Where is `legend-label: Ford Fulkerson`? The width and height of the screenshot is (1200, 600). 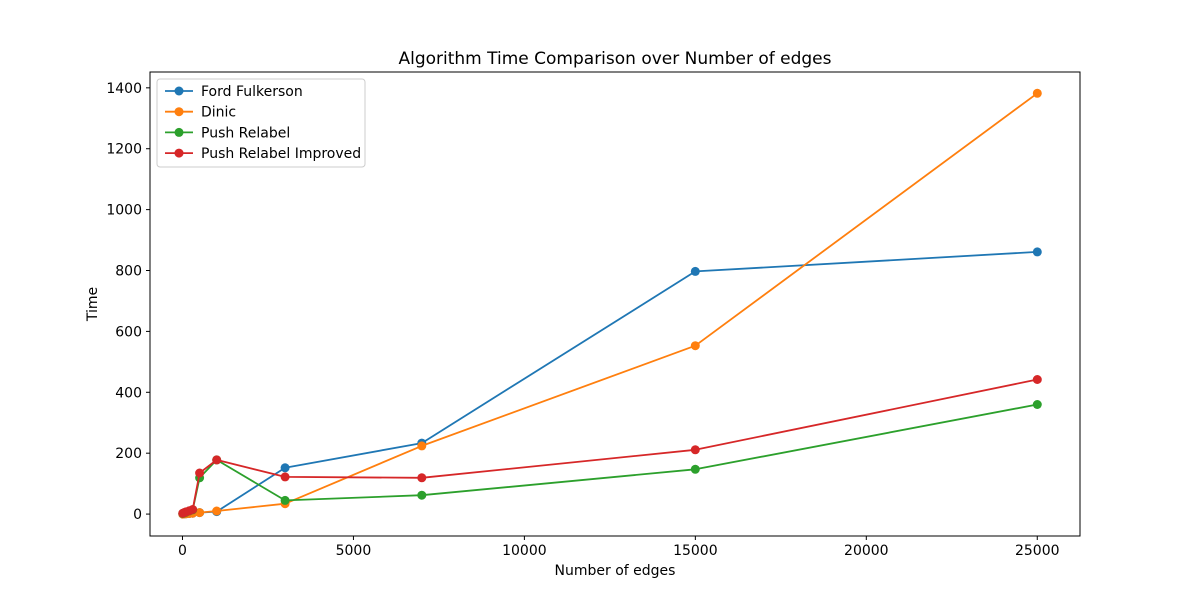
legend-label: Ford Fulkerson is located at coordinates (252, 92).